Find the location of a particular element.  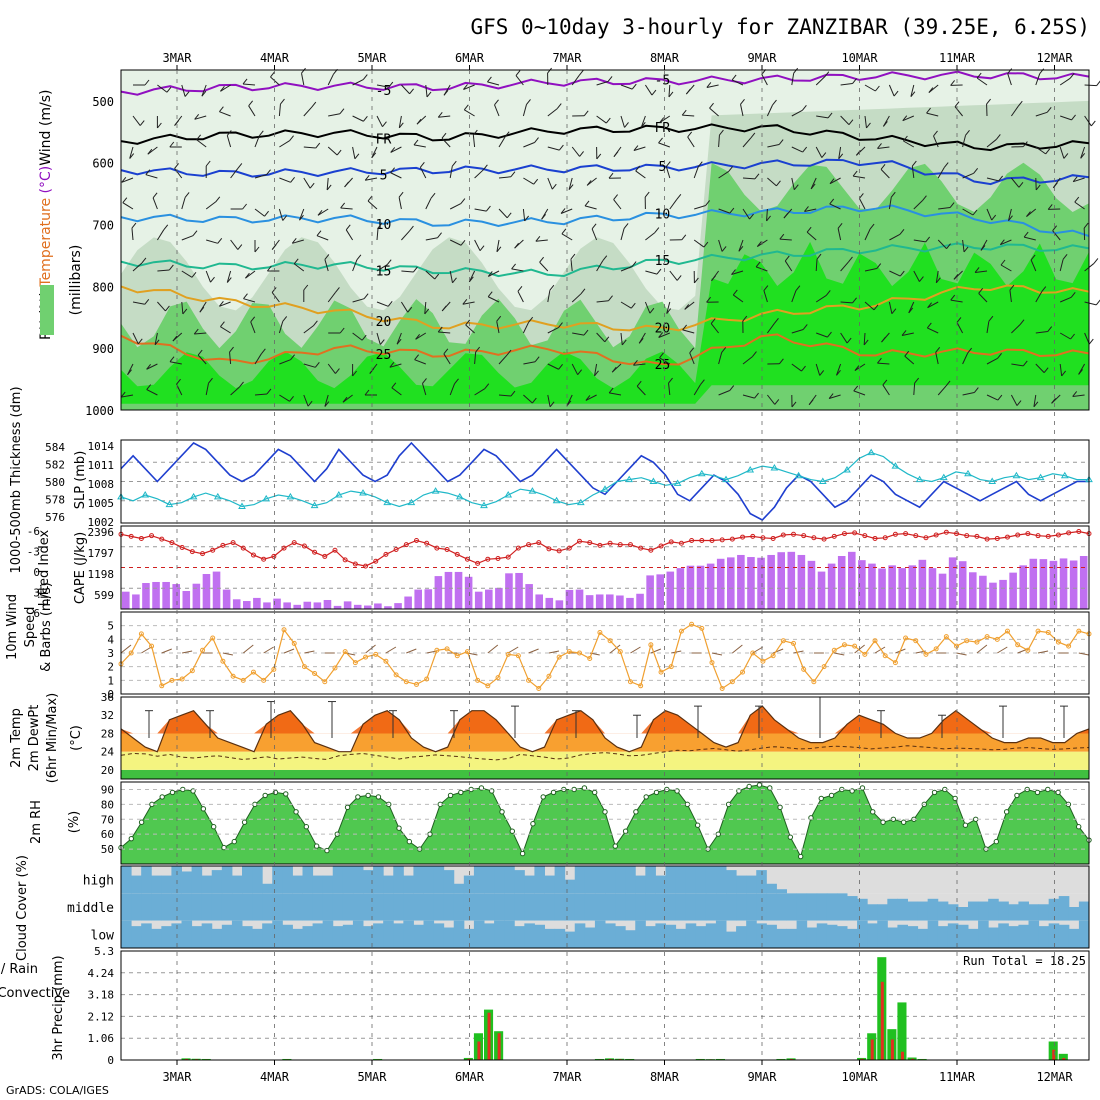

temp-tick: 28 is located at coordinates (107, 733).